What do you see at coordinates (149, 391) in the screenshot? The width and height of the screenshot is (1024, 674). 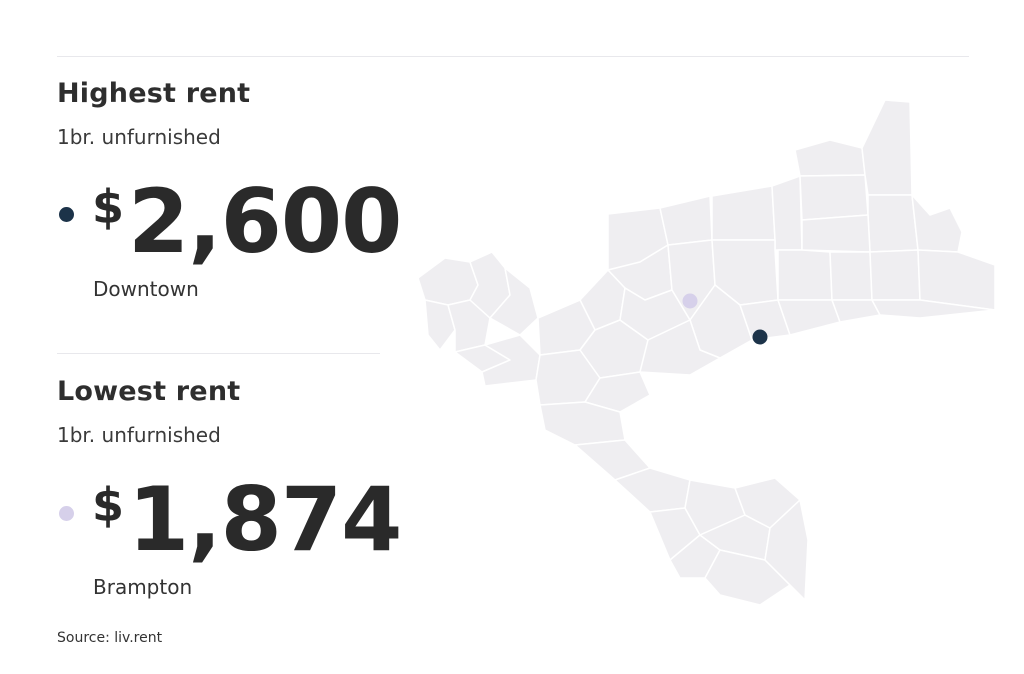 I see `lowest-rent-title: Lowest rent` at bounding box center [149, 391].